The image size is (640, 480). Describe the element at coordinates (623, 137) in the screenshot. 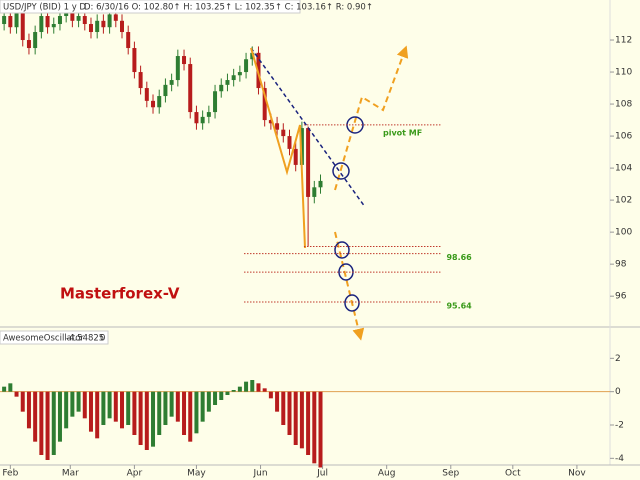

I see `y-tick-label: 106` at that location.